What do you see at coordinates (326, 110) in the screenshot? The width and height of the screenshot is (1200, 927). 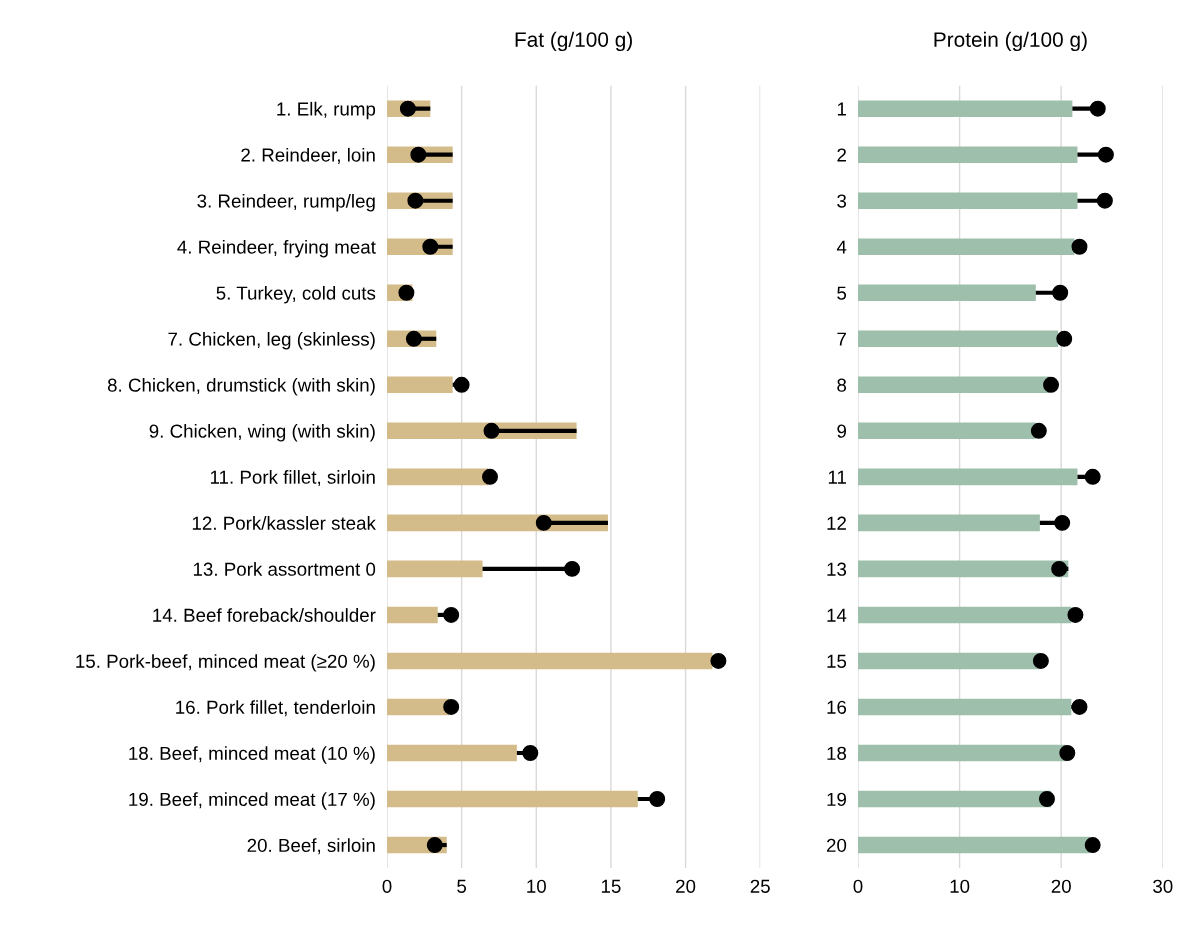 I see `y-tick-label: 1. Elk, rump` at bounding box center [326, 110].